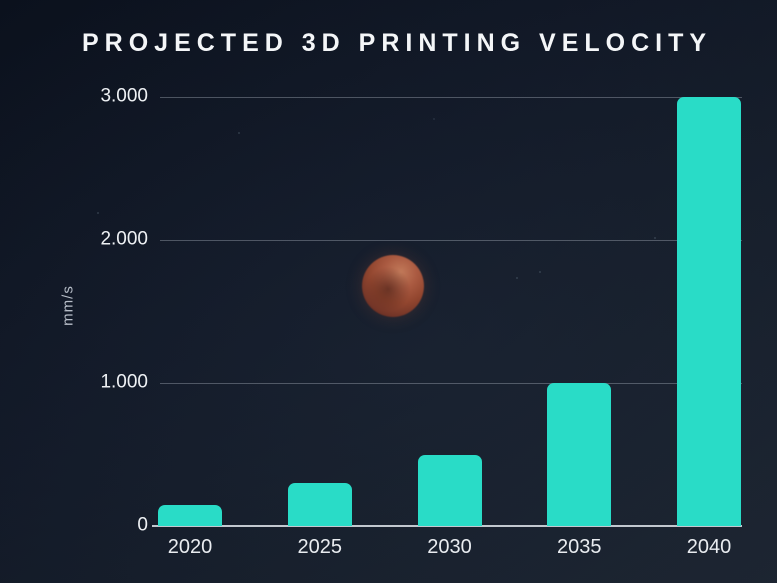  I want to click on chart-title: PROJECTED 3D PRINTING VELOCITY, so click(397, 43).